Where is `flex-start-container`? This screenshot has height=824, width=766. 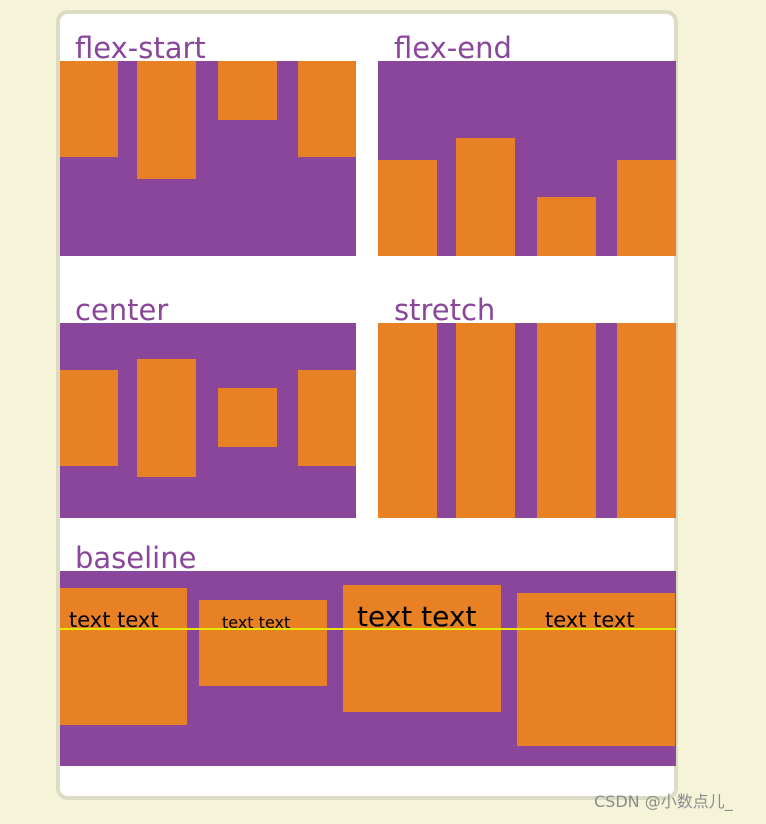
flex-start-container is located at coordinates (208, 158).